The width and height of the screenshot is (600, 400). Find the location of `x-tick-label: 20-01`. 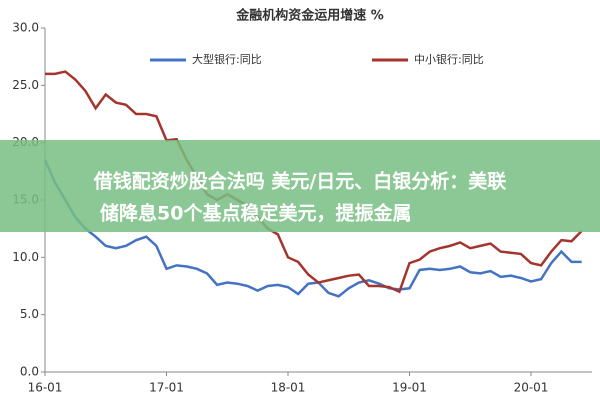

x-tick-label: 20-01 is located at coordinates (531, 388).